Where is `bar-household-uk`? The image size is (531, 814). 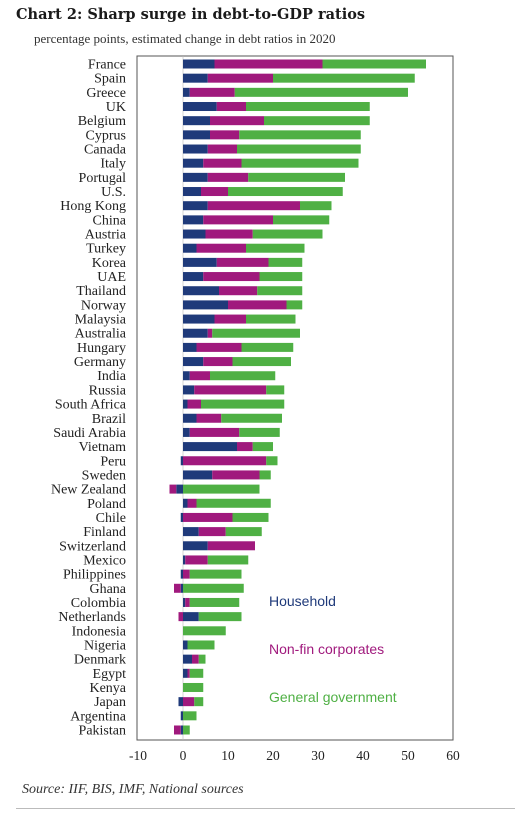
bar-household-uk is located at coordinates (200, 107).